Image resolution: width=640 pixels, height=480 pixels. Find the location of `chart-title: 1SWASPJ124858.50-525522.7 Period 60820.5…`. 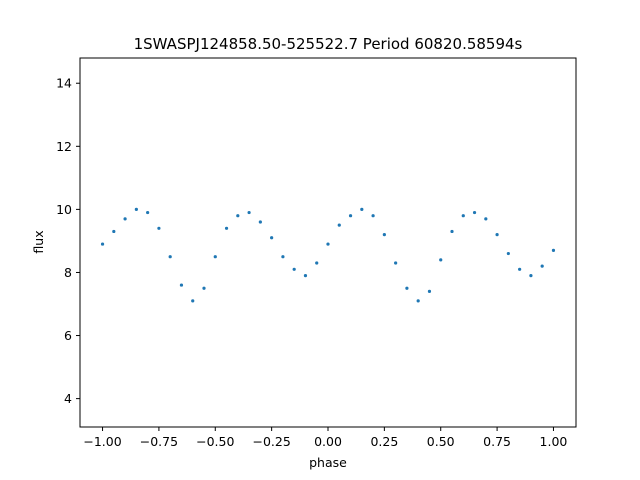

chart-title: 1SWASPJ124858.50-525522.7 Period 60820.5… is located at coordinates (328, 44).